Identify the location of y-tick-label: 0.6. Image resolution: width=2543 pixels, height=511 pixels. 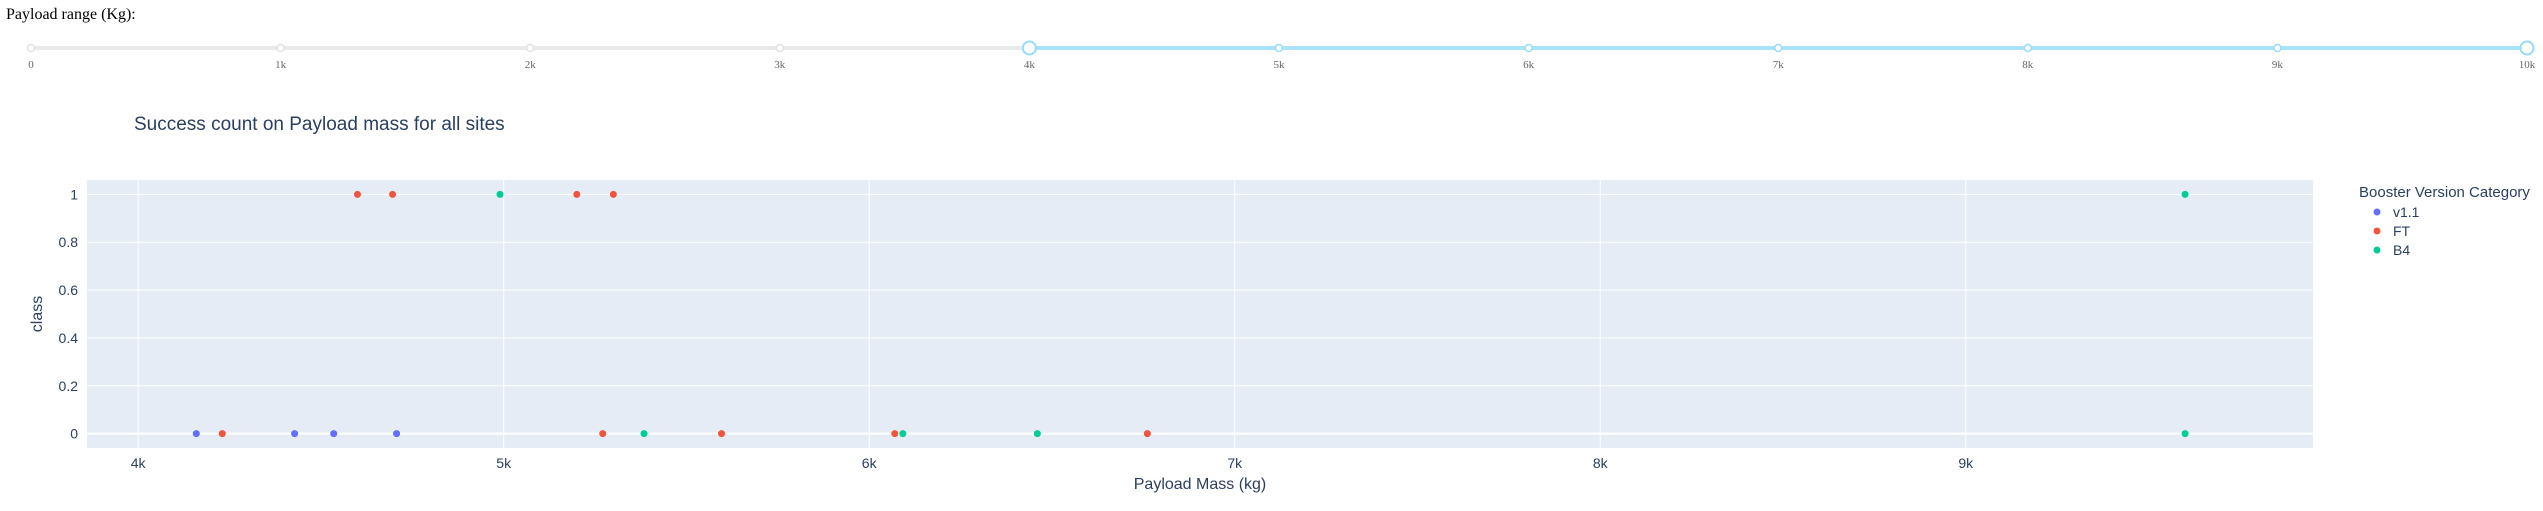
(69, 290).